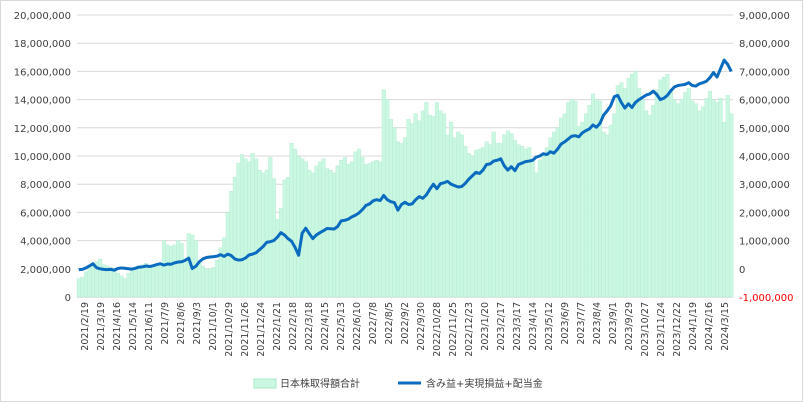  Describe the element at coordinates (764, 101) in the screenshot. I see `right-tick-label: 6,000,000` at that location.